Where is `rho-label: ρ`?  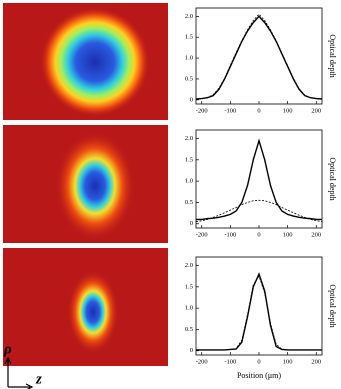 rho-label: ρ is located at coordinates (7, 349).